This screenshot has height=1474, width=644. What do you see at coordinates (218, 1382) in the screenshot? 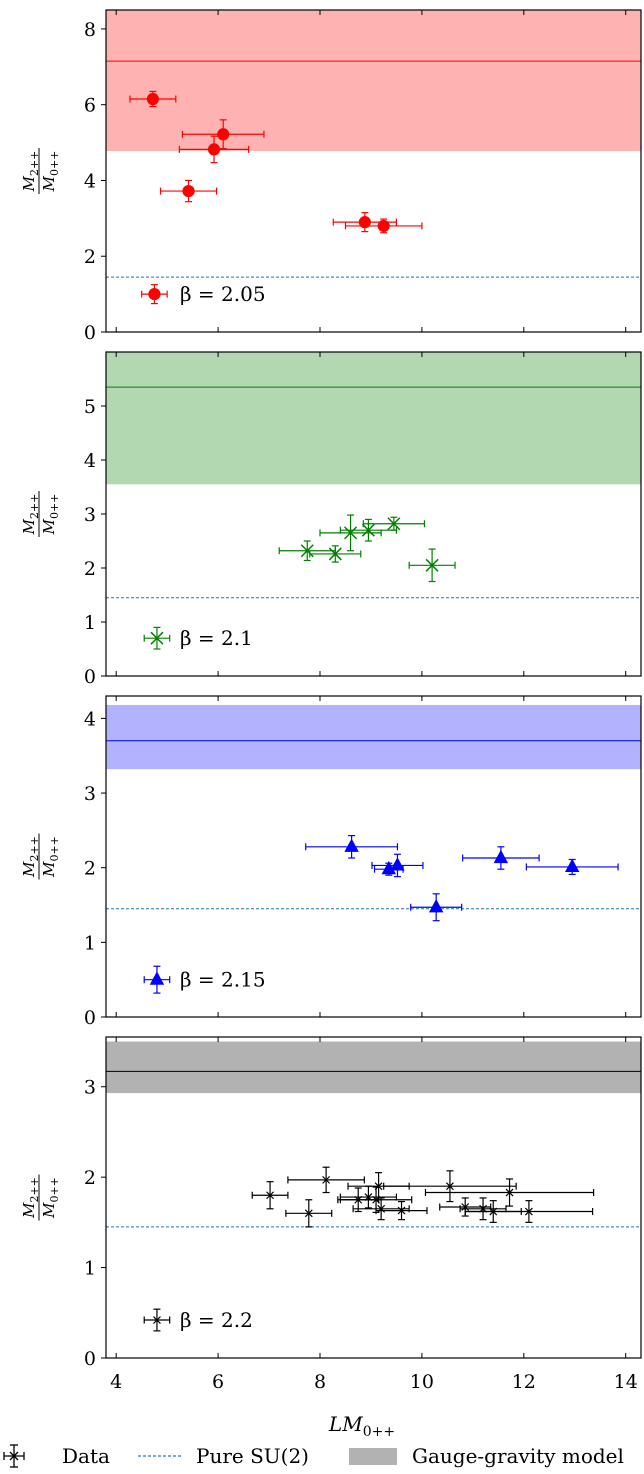
I see `x-tick-label: 6` at bounding box center [218, 1382].